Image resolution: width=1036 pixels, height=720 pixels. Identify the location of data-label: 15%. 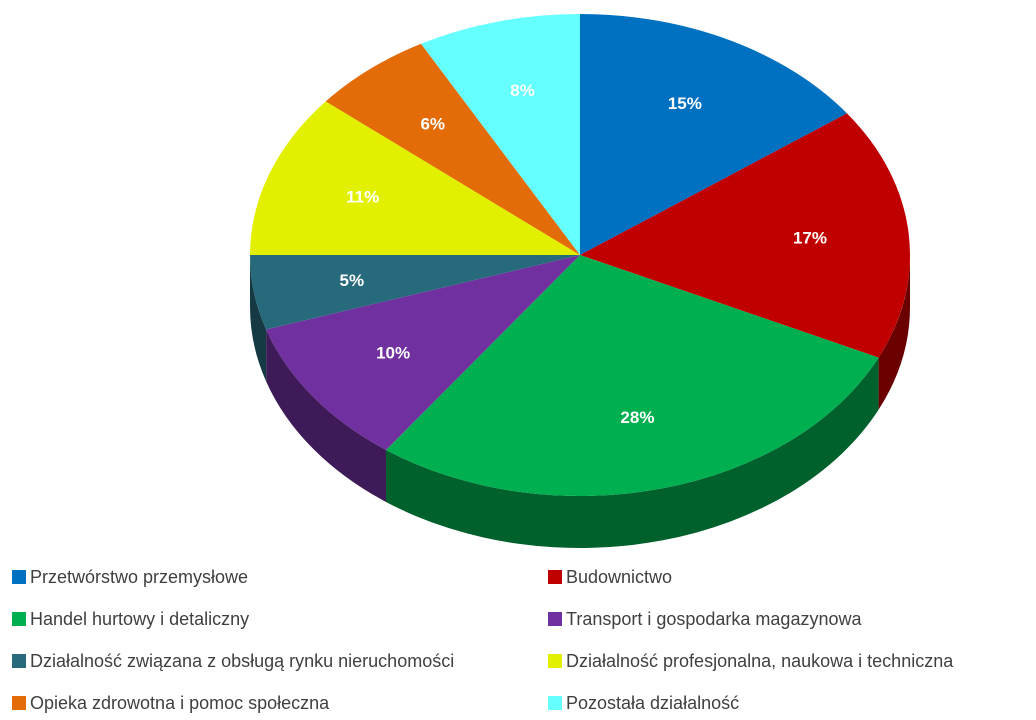
(685, 103).